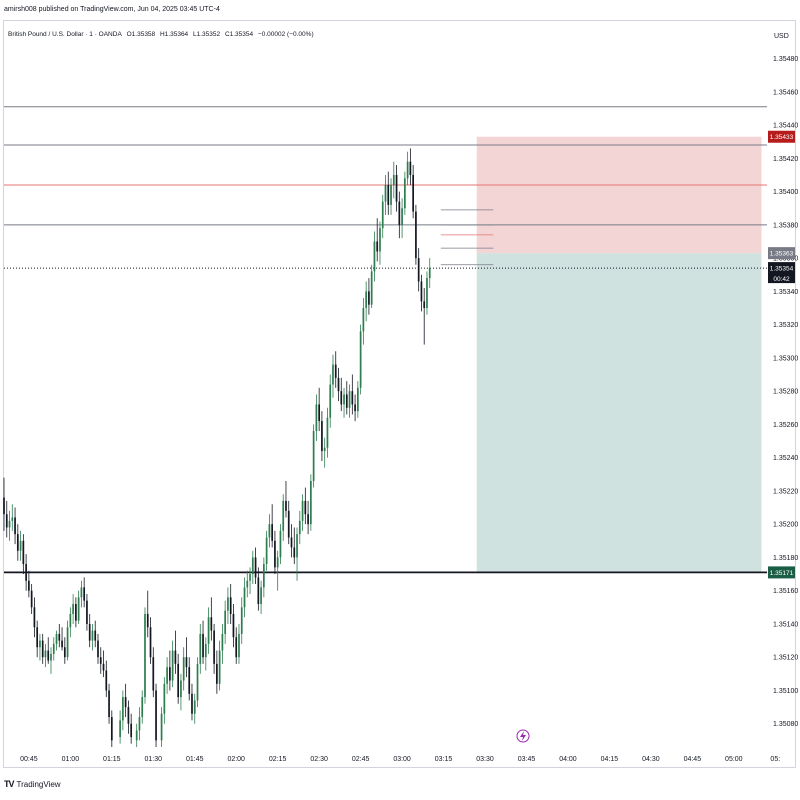  I want to click on y-tick-label: 1.35260, so click(785, 425).